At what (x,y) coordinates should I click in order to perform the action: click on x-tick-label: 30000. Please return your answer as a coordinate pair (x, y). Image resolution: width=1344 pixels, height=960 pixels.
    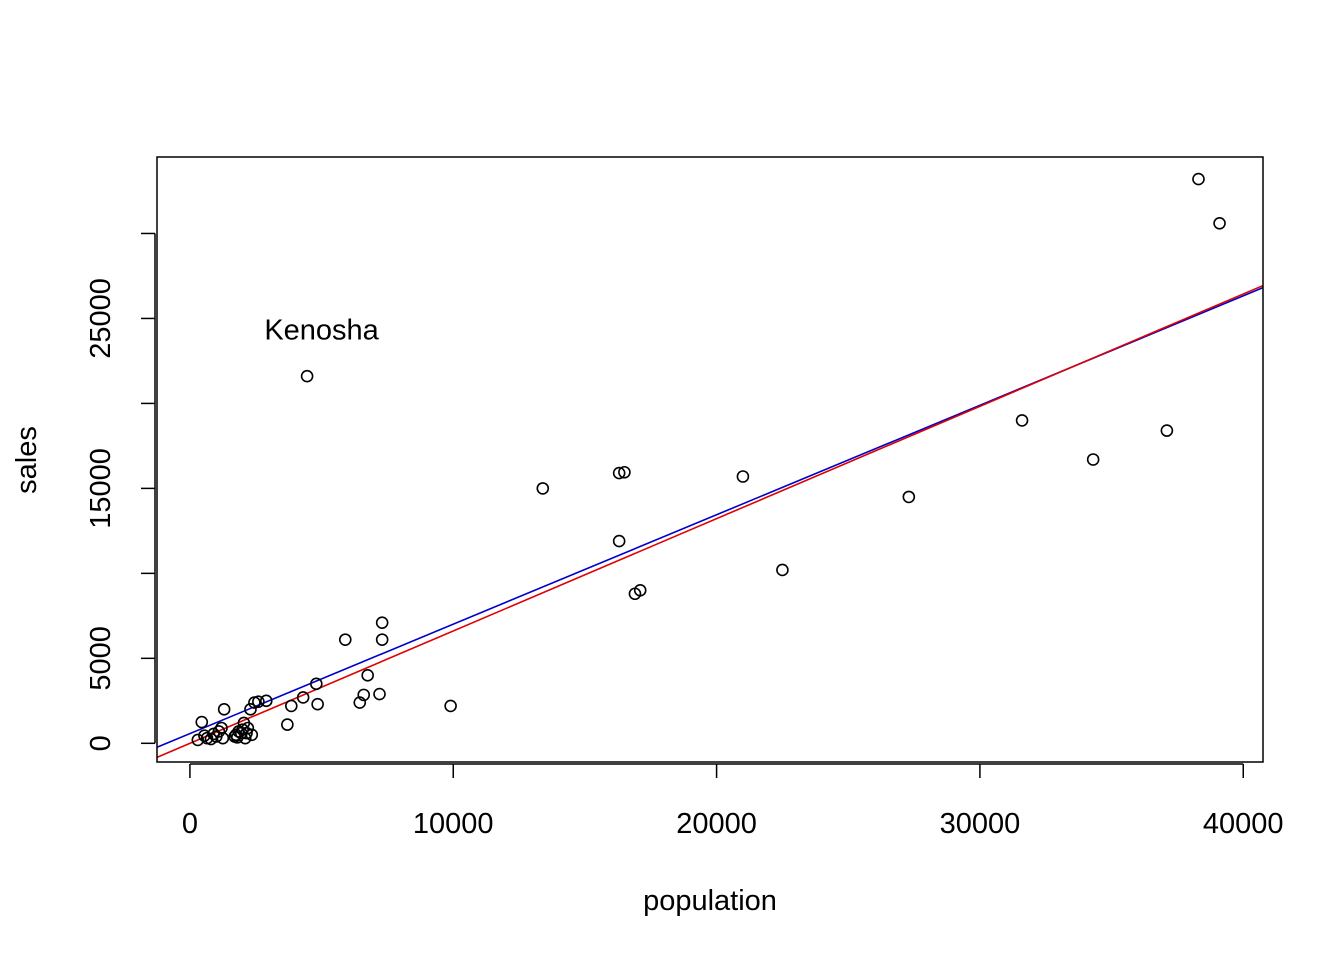
    Looking at the image, I should click on (980, 824).